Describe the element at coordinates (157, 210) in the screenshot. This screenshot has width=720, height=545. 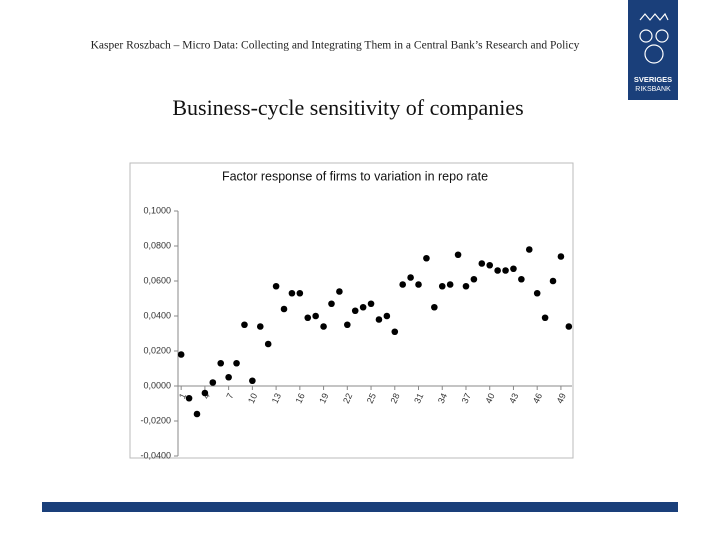
I see `y-tick-label: 0,1000` at that location.